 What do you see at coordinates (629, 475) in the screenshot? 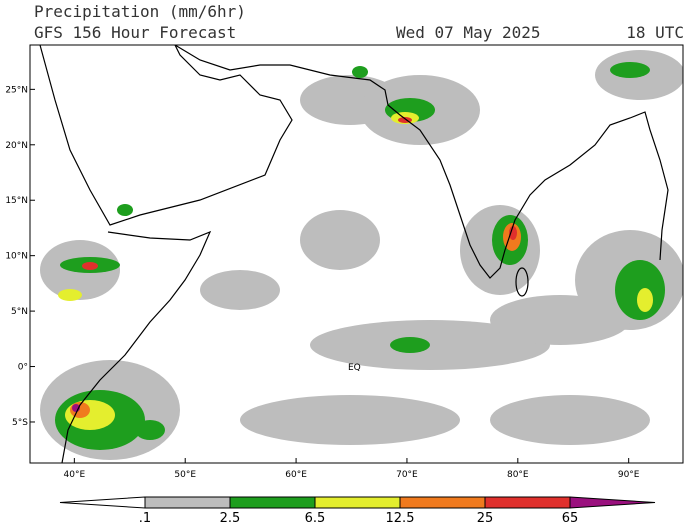
I see `lon-label: 90°E` at bounding box center [629, 475].